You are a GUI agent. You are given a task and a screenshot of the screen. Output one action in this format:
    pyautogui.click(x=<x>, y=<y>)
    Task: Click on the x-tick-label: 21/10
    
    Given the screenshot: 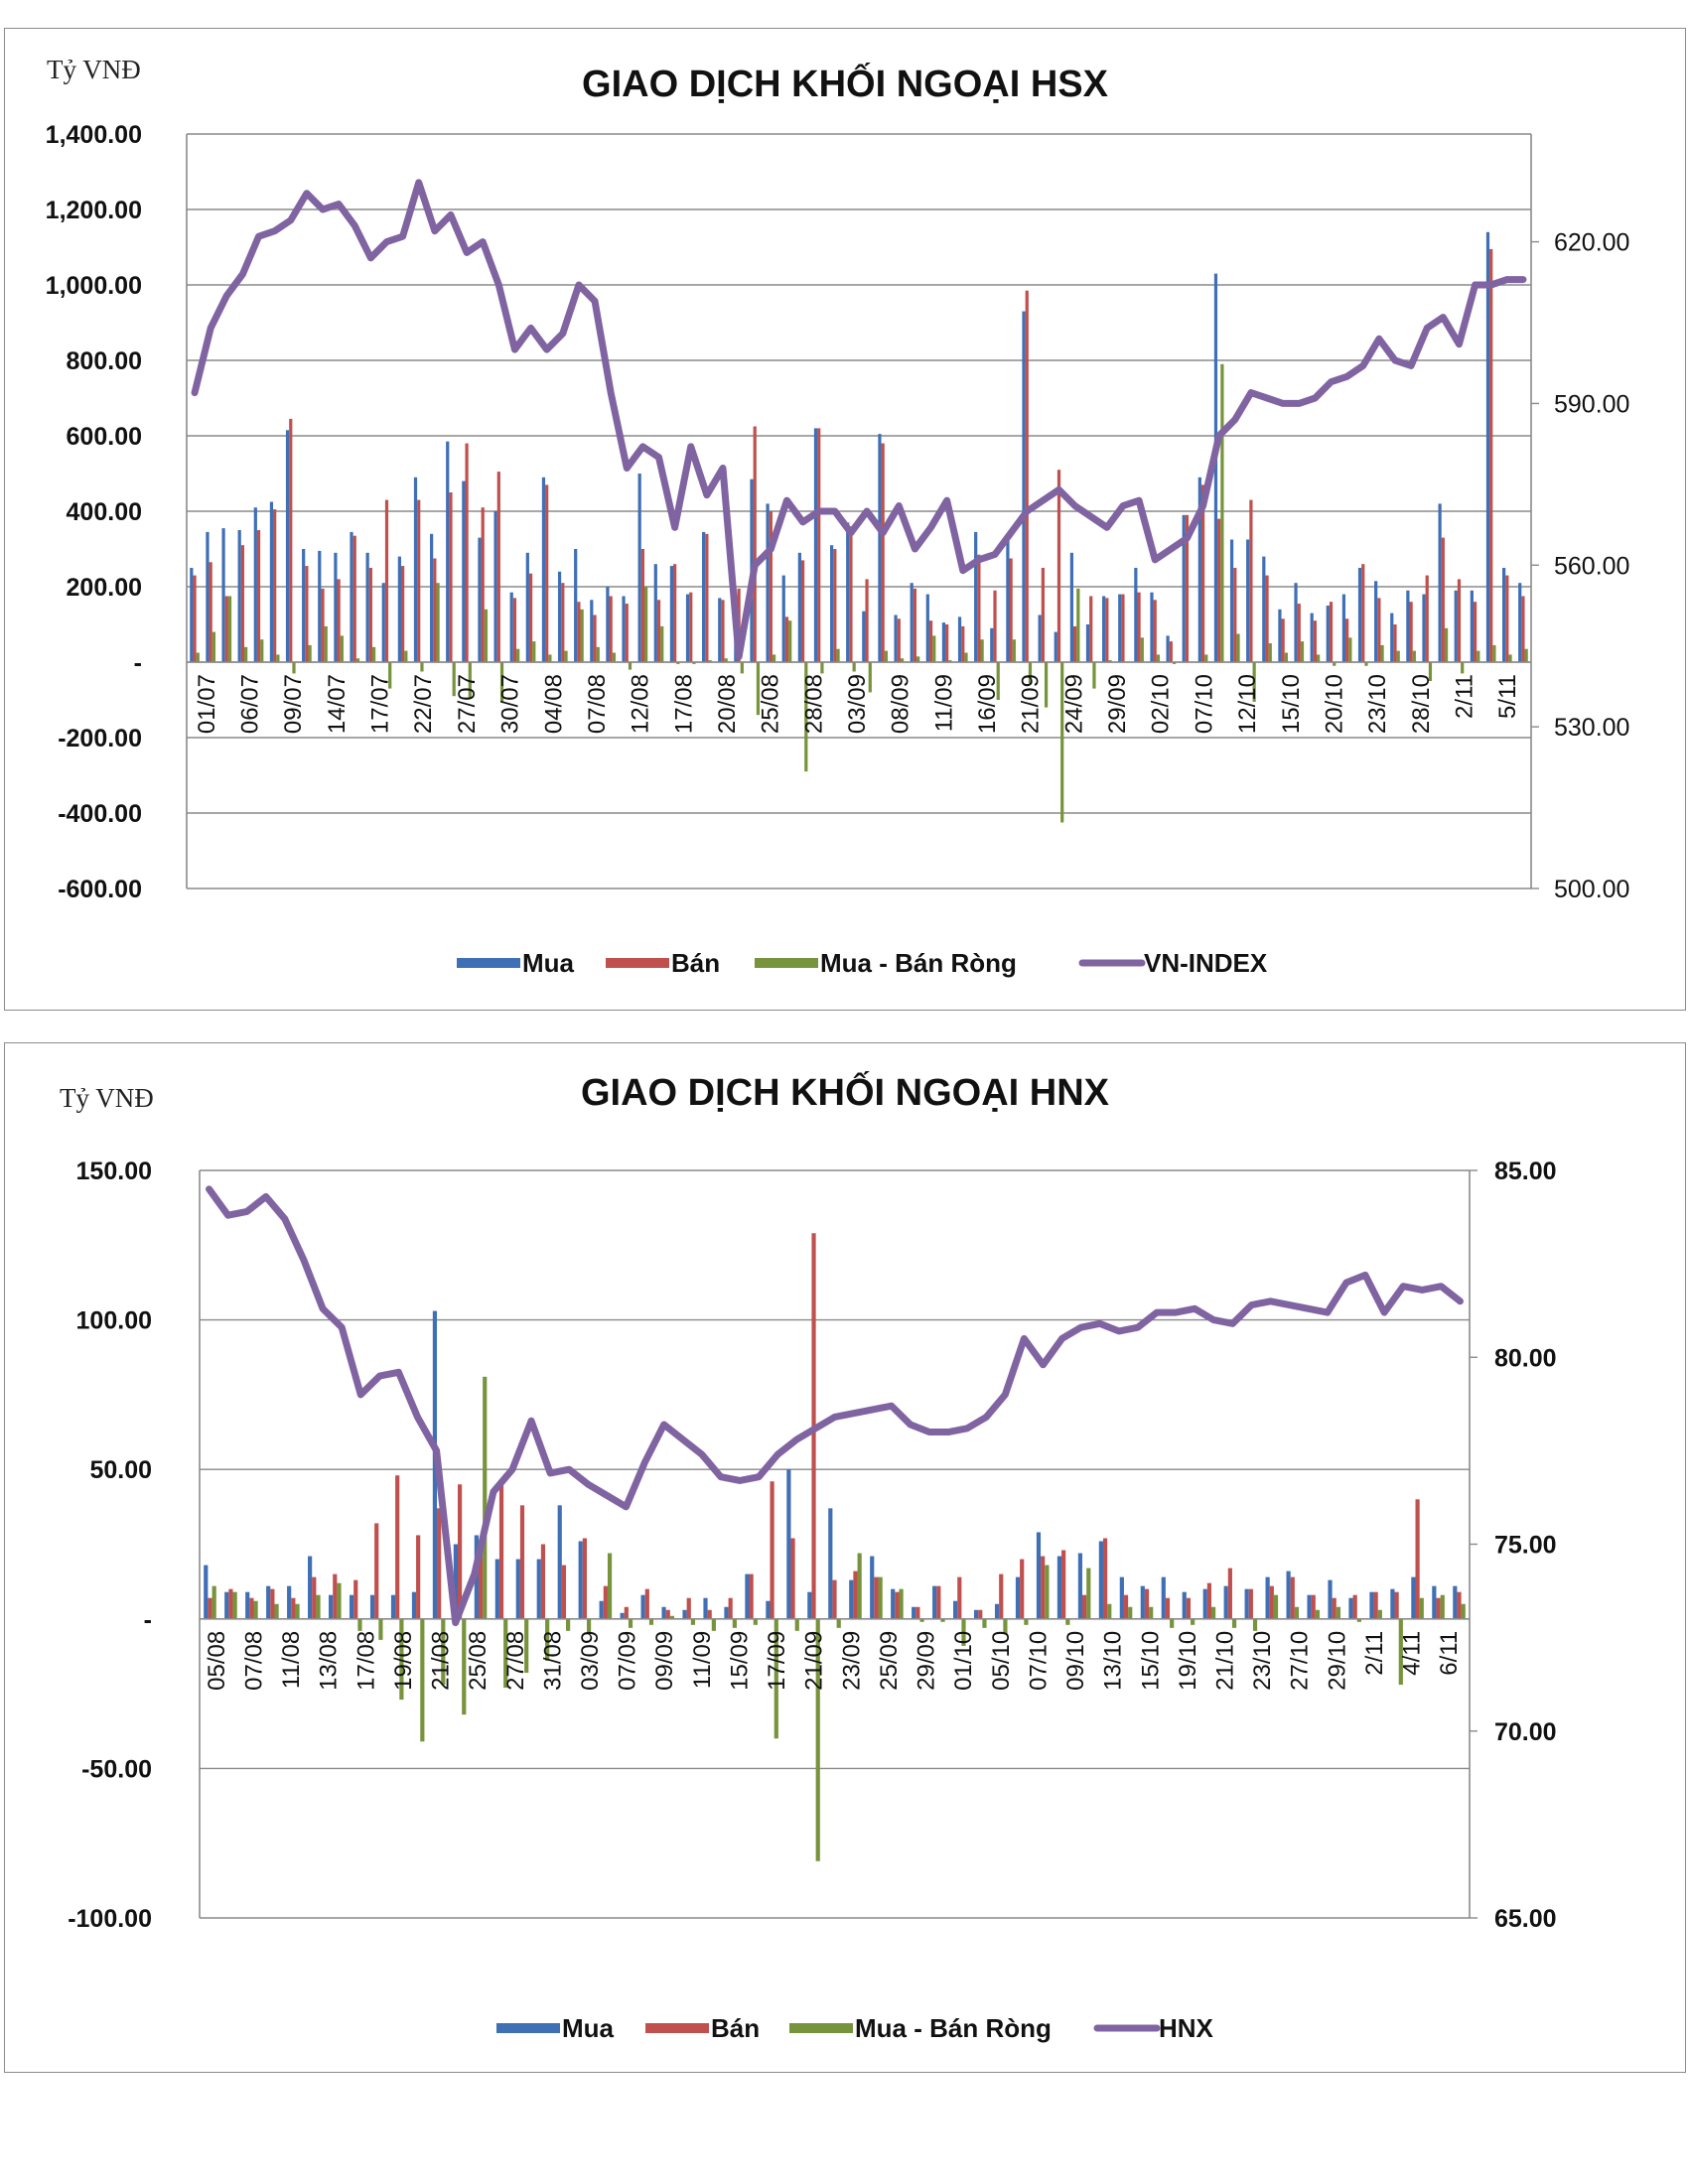 What is the action you would take?
    pyautogui.click(x=1225, y=1661)
    